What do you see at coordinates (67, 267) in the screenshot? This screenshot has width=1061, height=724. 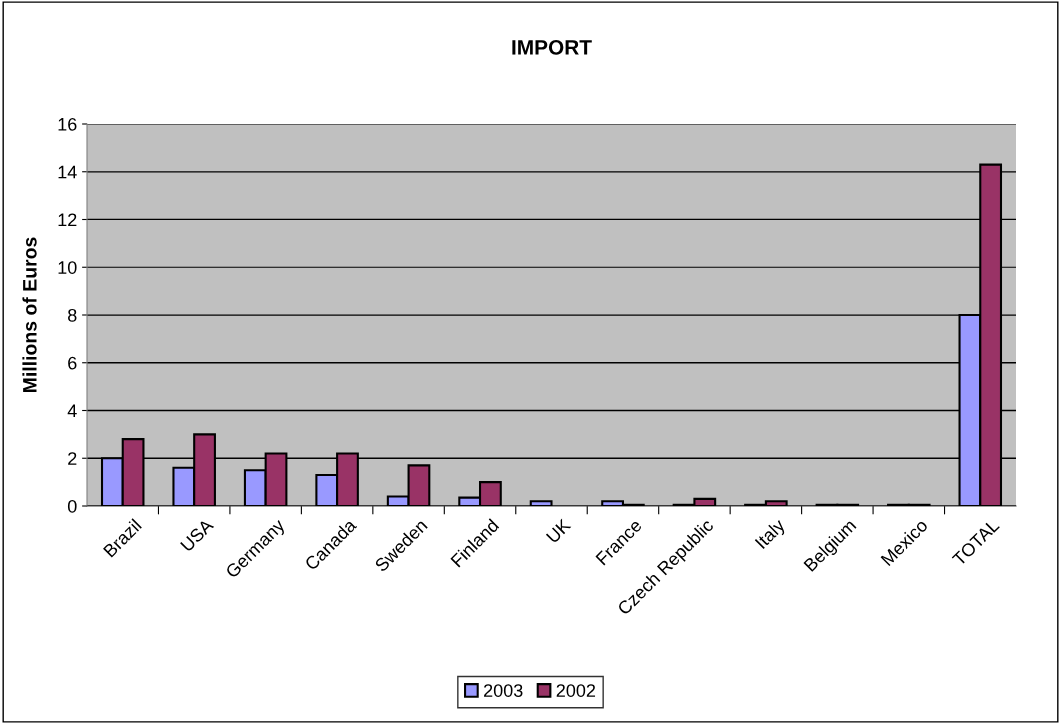 I see `y-tick-label: 10` at bounding box center [67, 267].